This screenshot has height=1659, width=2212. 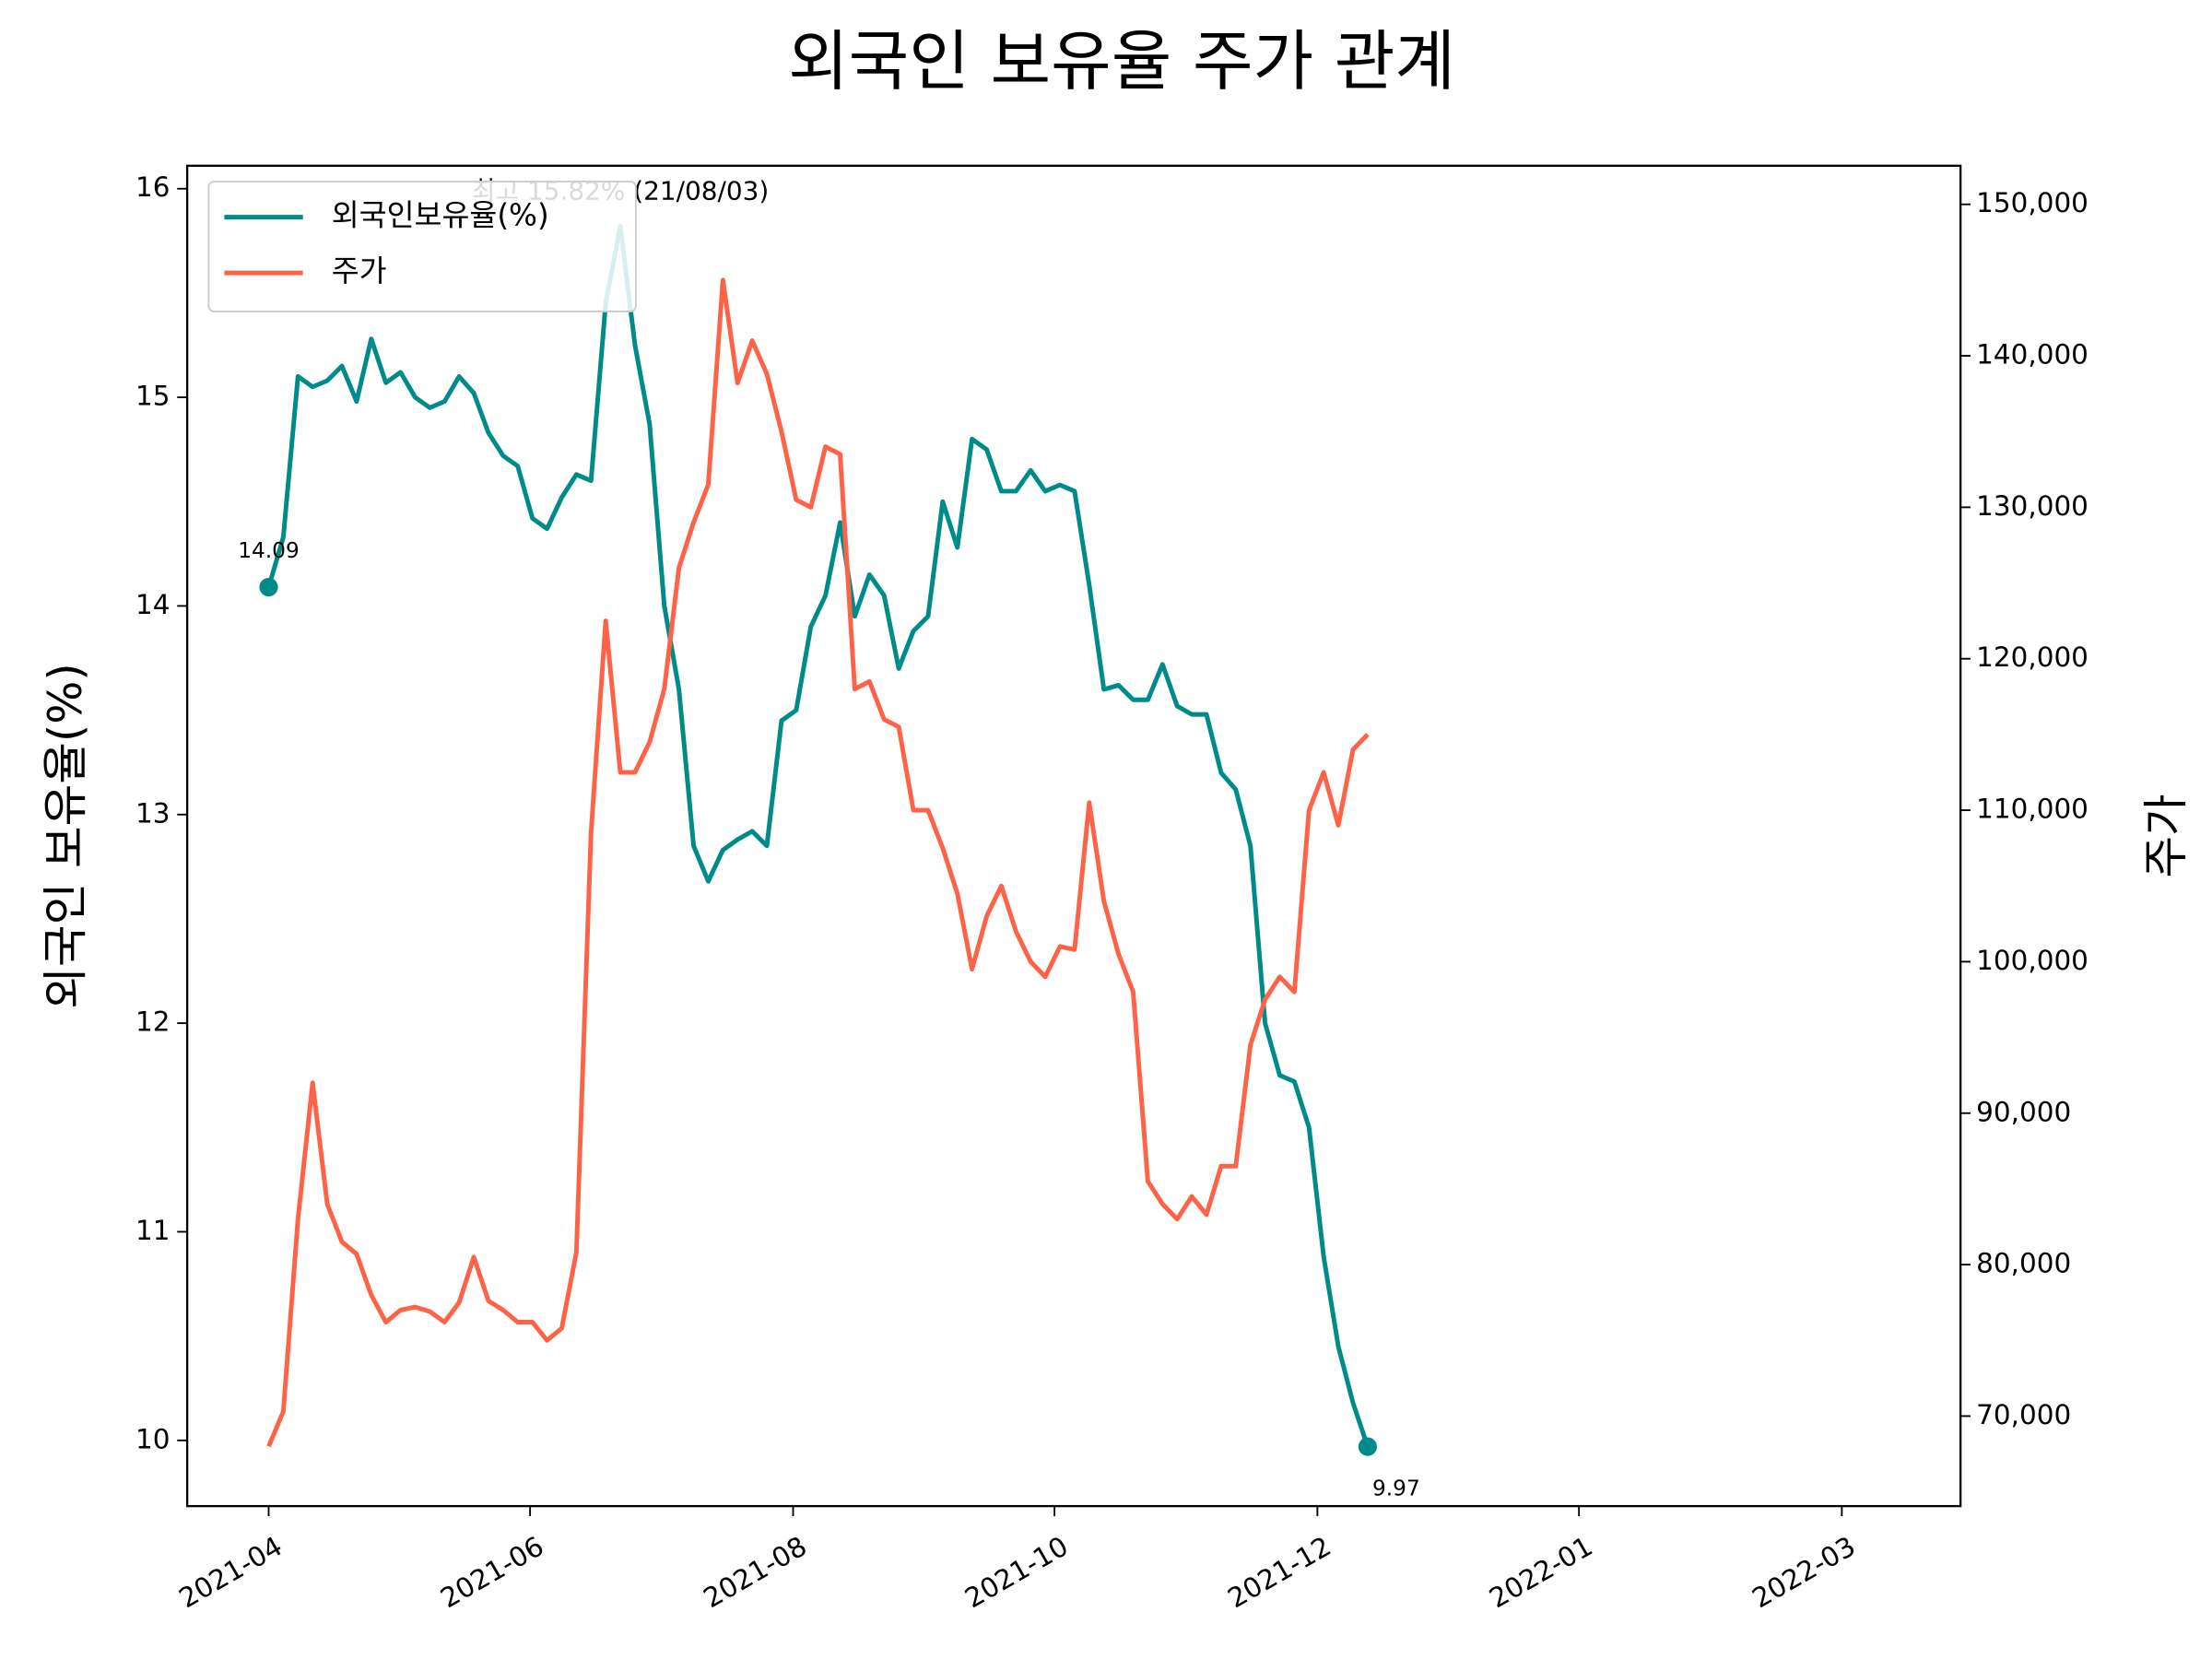 I want to click on x-tick-label: 2021-10, so click(x=1016, y=1572).